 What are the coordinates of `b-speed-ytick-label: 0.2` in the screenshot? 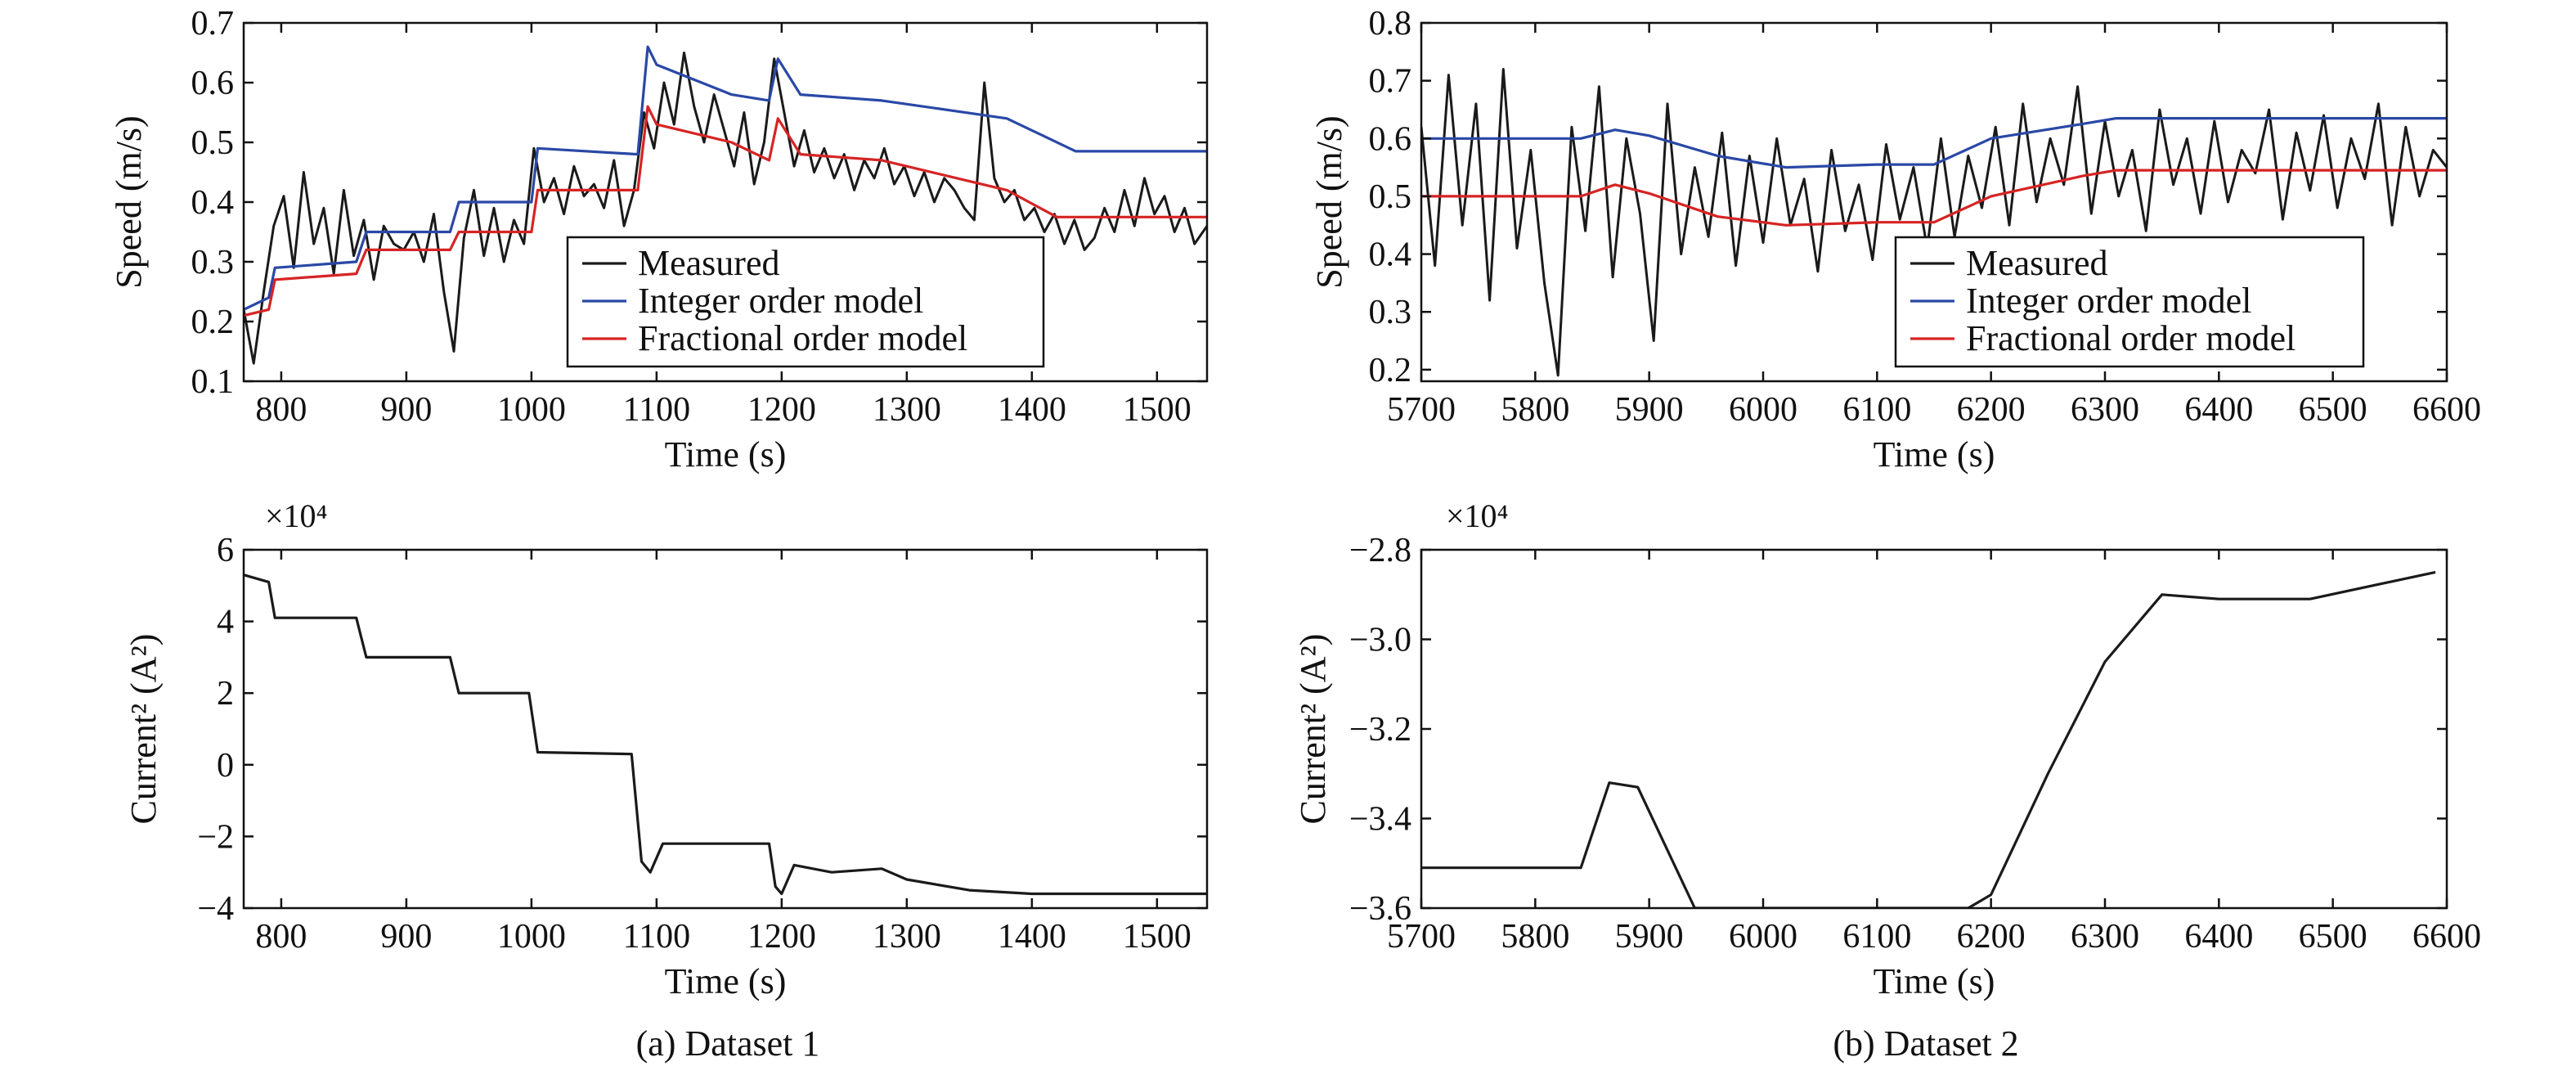 It's located at (1390, 370).